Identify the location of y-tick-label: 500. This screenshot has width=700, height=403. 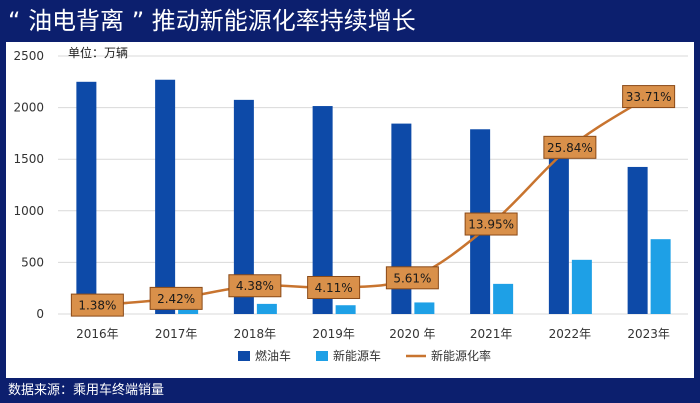
(32, 262).